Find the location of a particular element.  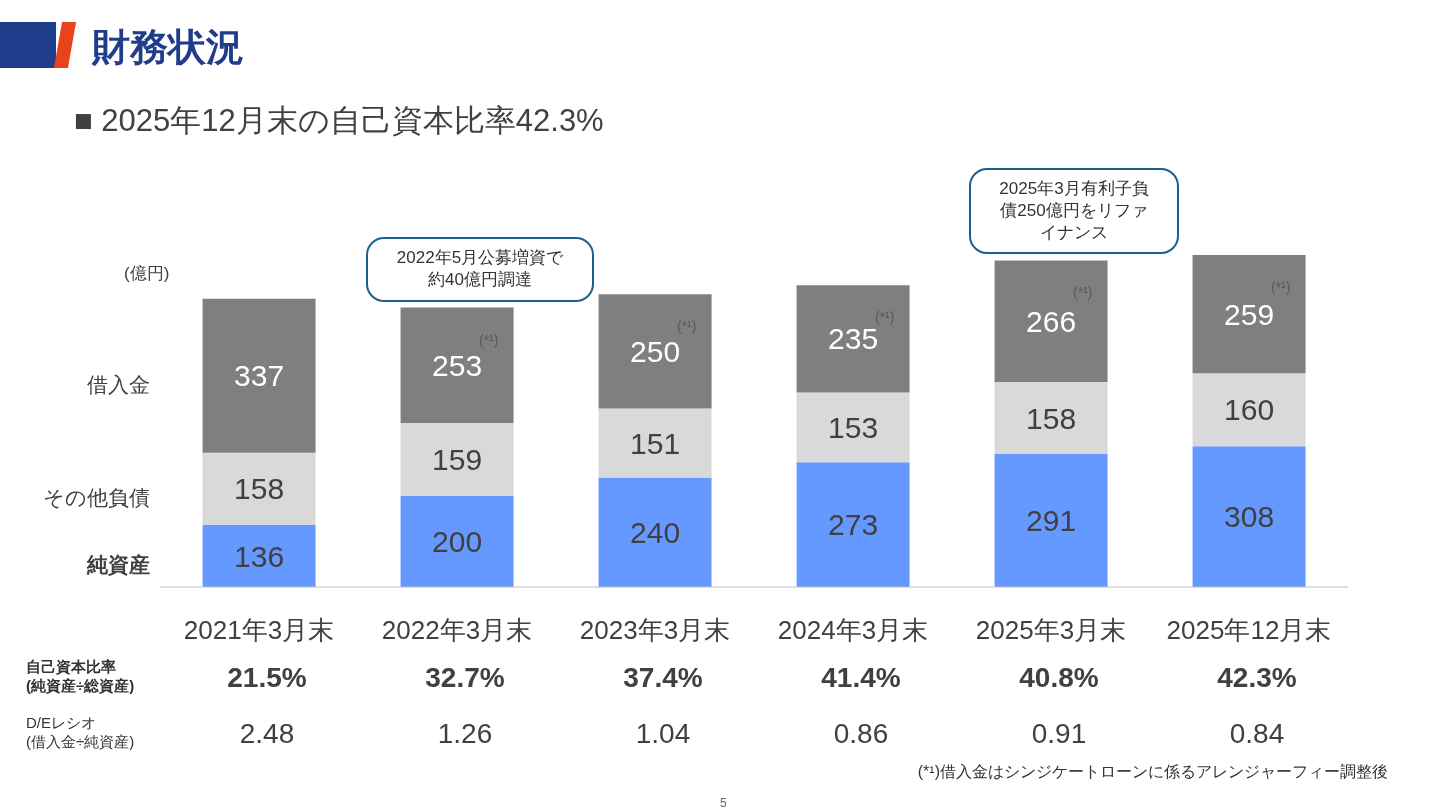

chart-title: 財務状況 is located at coordinates (168, 47).